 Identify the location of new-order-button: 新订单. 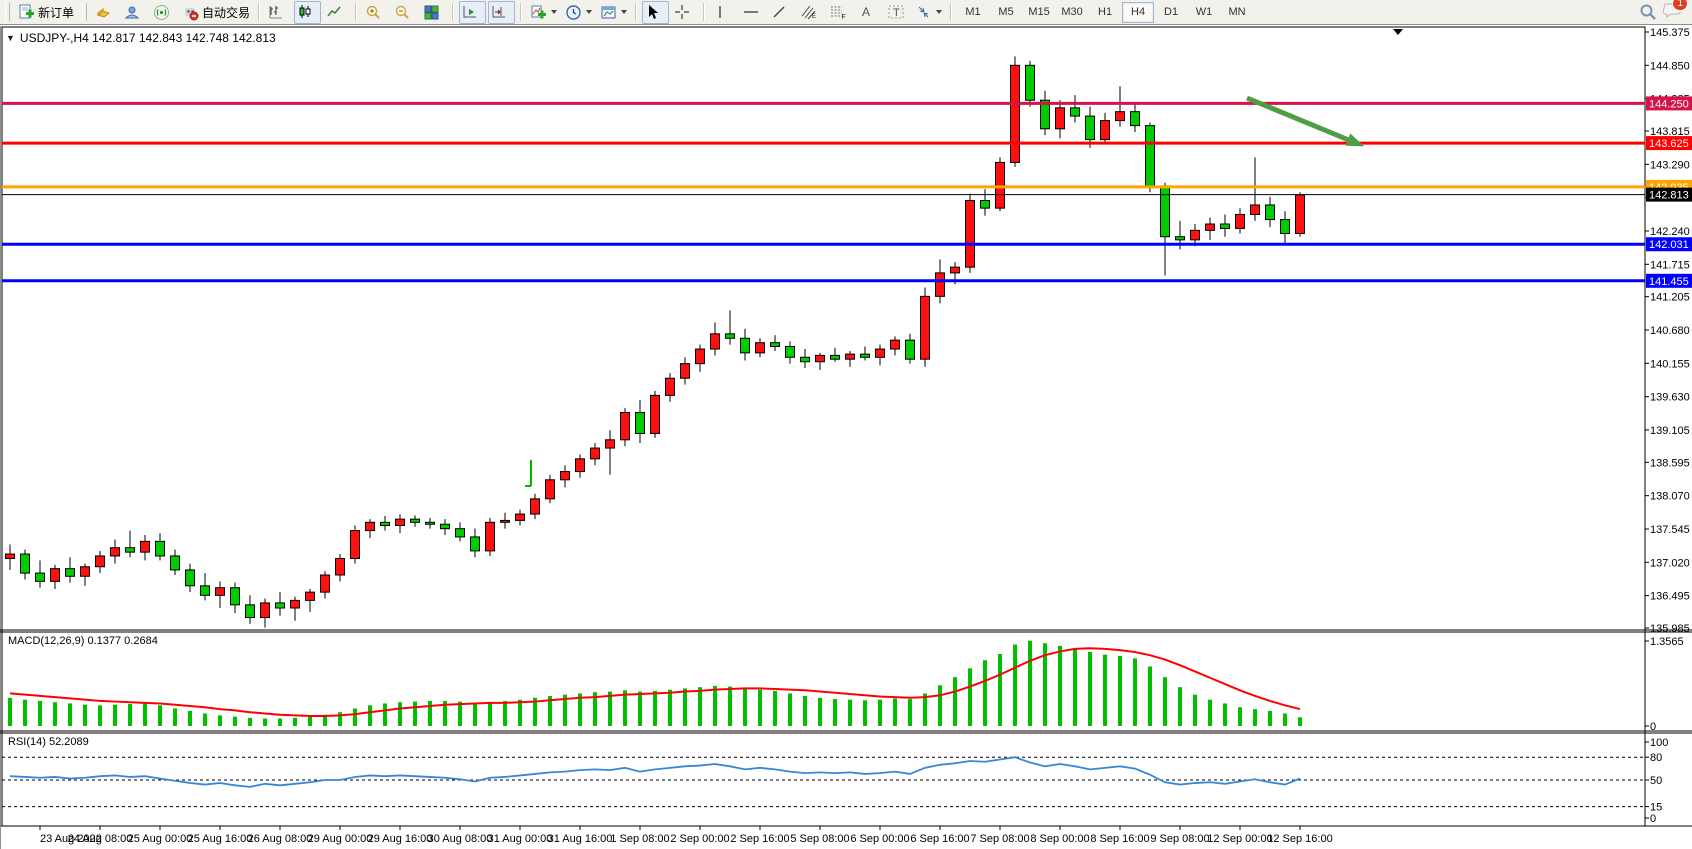
(46, 12).